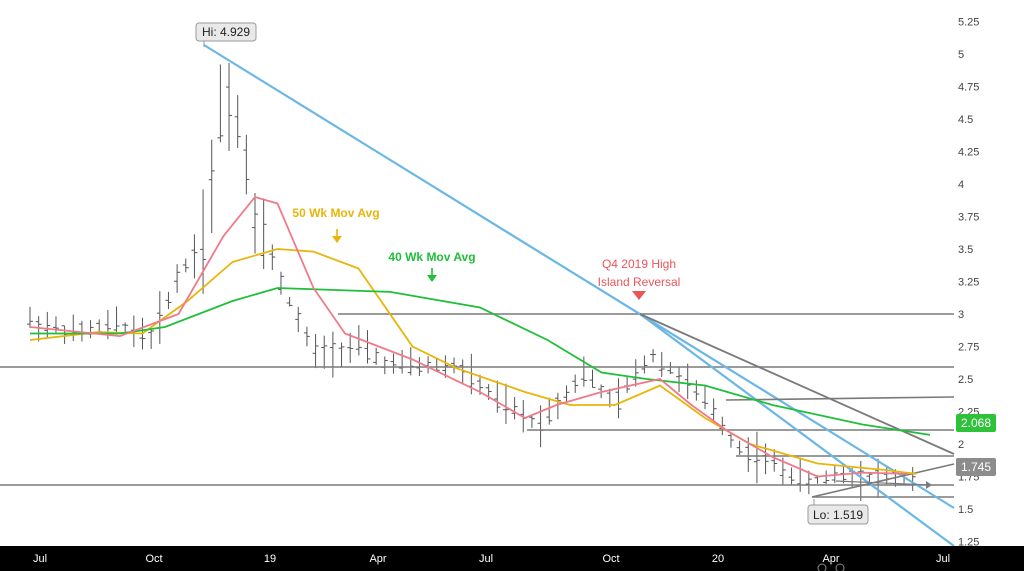 The height and width of the screenshot is (571, 1024). What do you see at coordinates (639, 295) in the screenshot?
I see `q4-marker-triangle` at bounding box center [639, 295].